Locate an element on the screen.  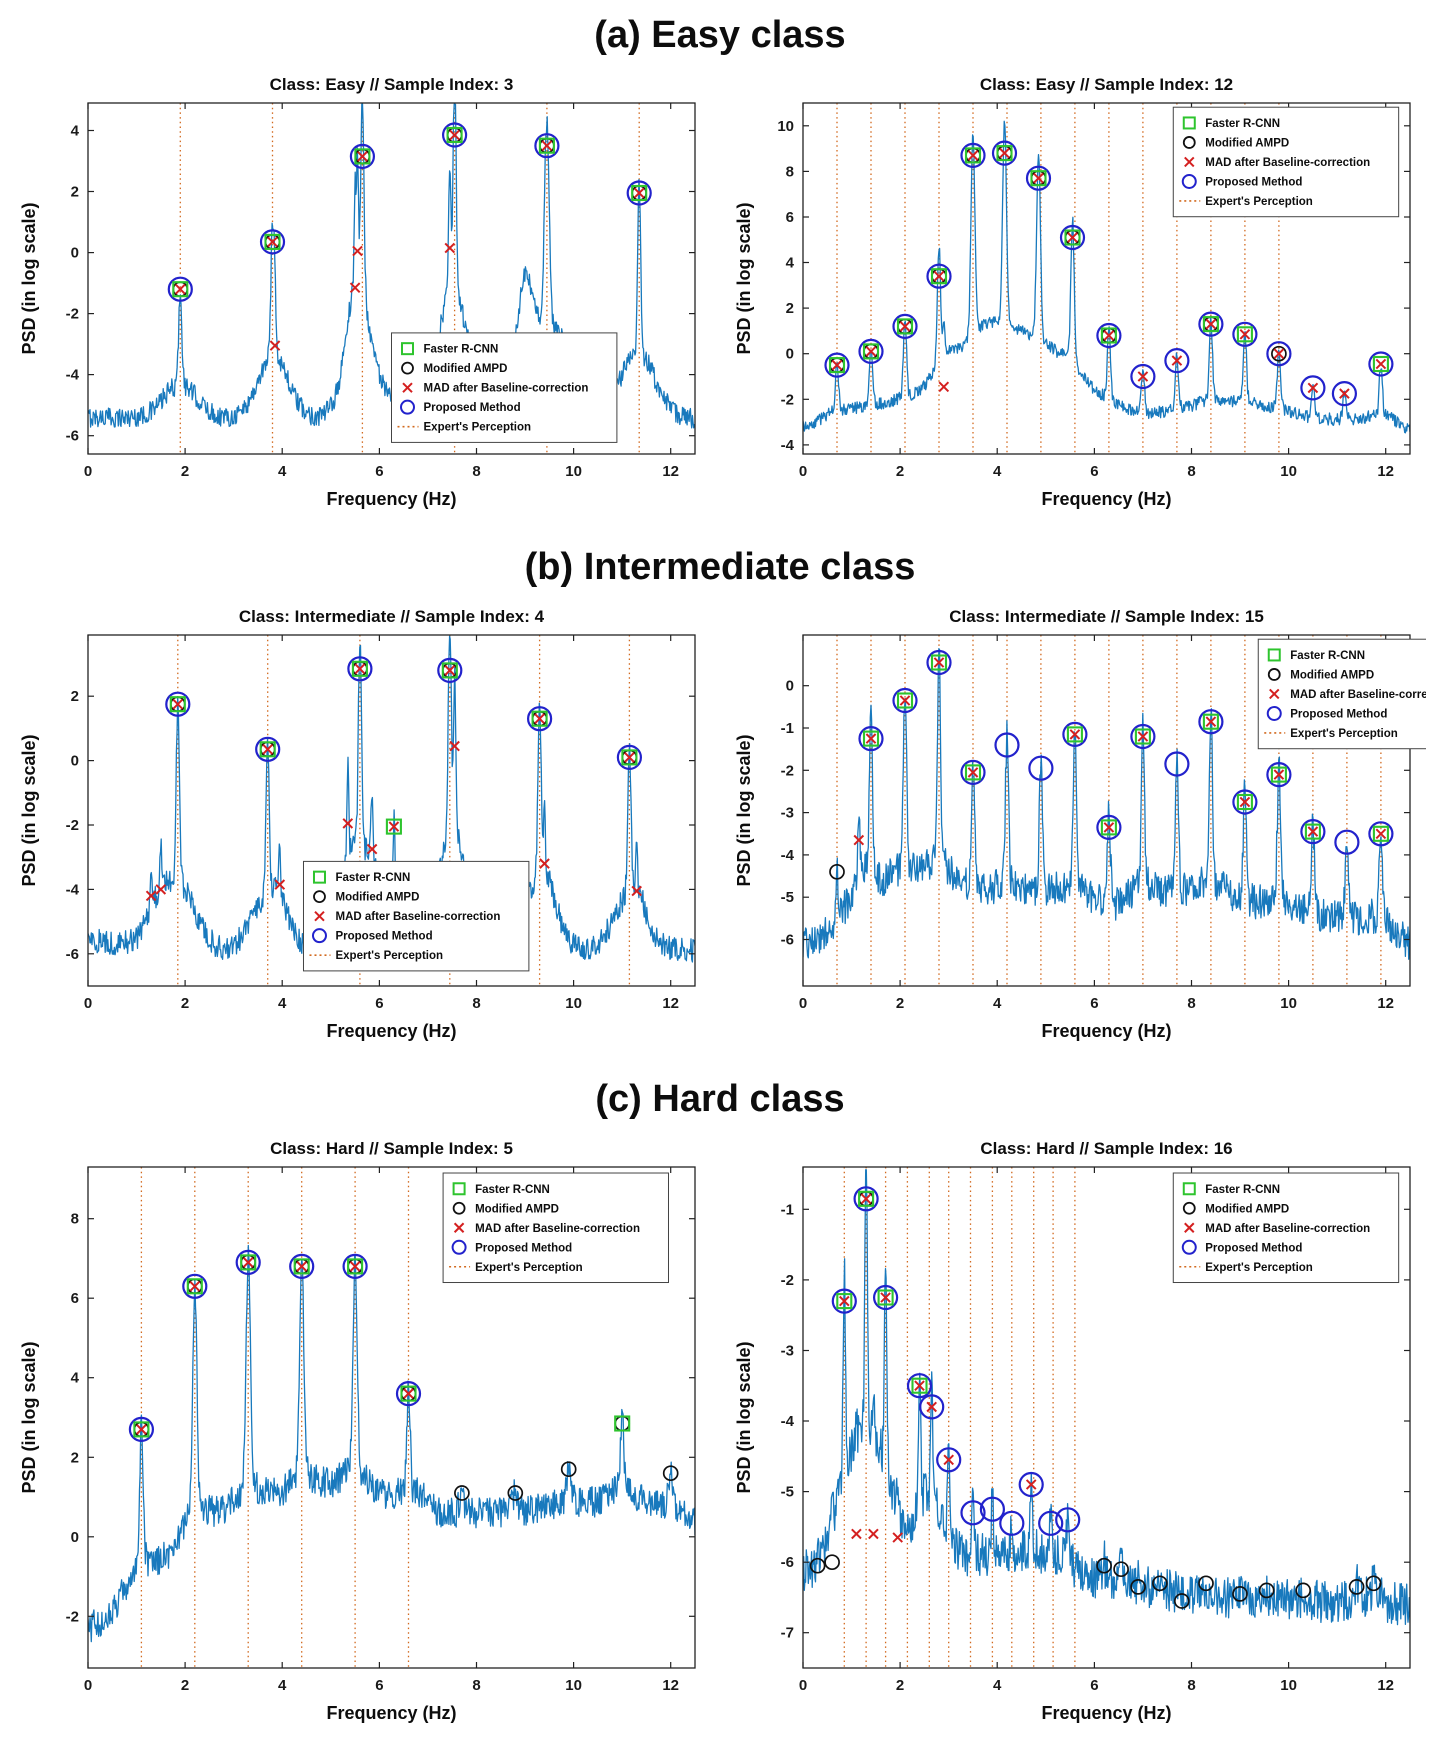
svg-text: Class: Hard // Sample Index: 5 is located at coordinates (391, 1148).